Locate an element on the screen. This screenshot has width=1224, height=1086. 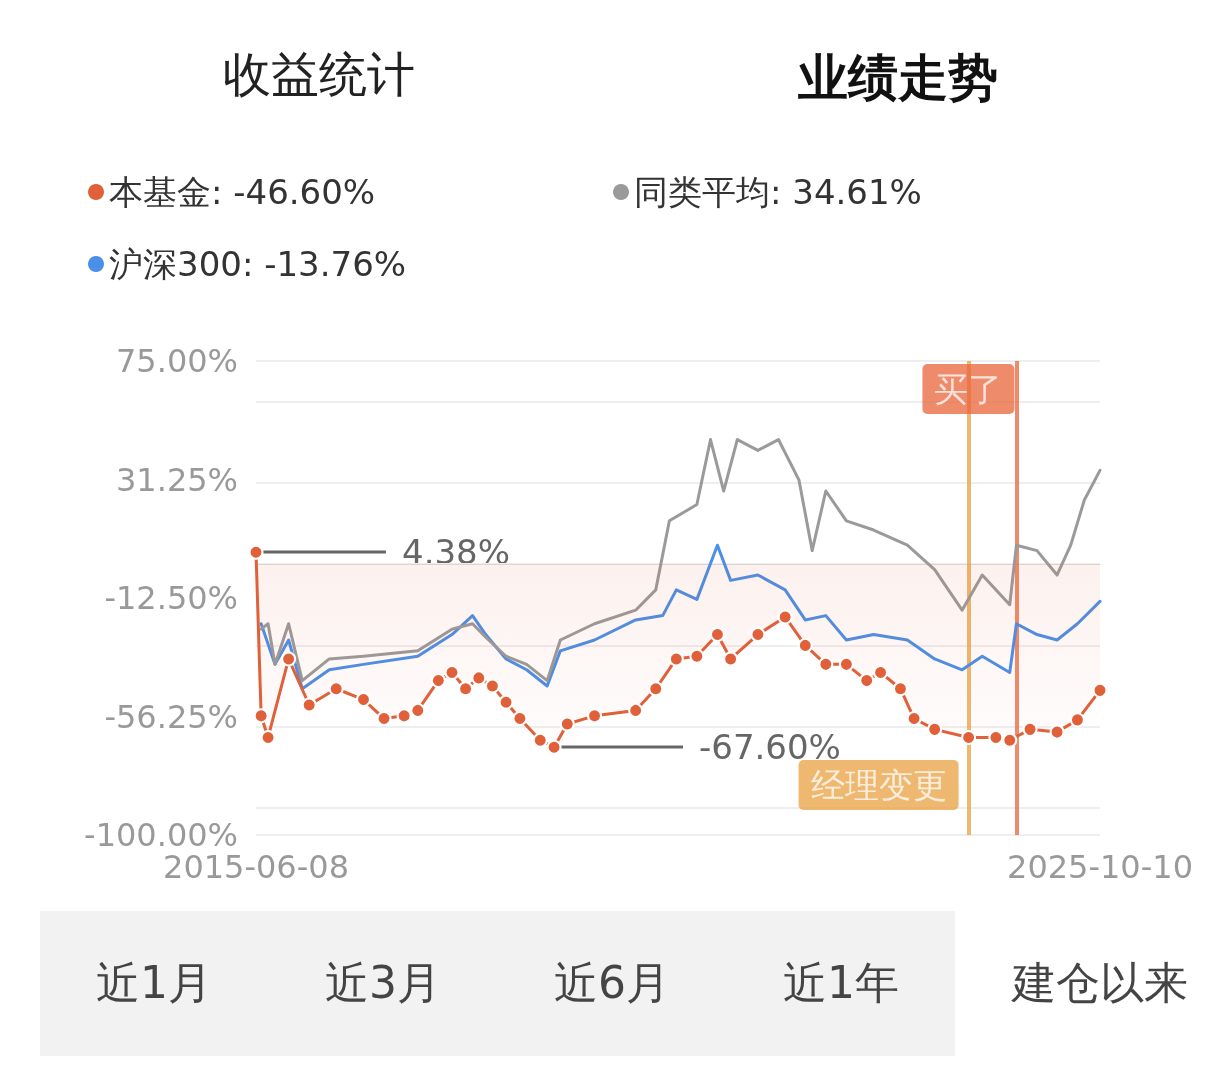
y-tick-label: 75.00% is located at coordinates (176, 361).